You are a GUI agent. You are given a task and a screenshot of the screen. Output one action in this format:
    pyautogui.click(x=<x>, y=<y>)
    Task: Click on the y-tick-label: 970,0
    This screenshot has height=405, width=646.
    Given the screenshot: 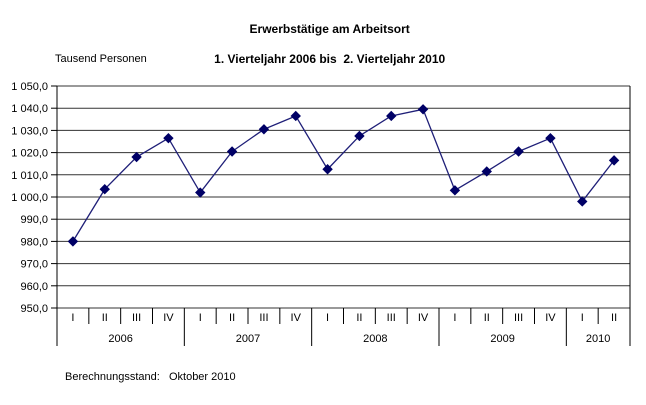 What is the action you would take?
    pyautogui.click(x=34, y=265)
    